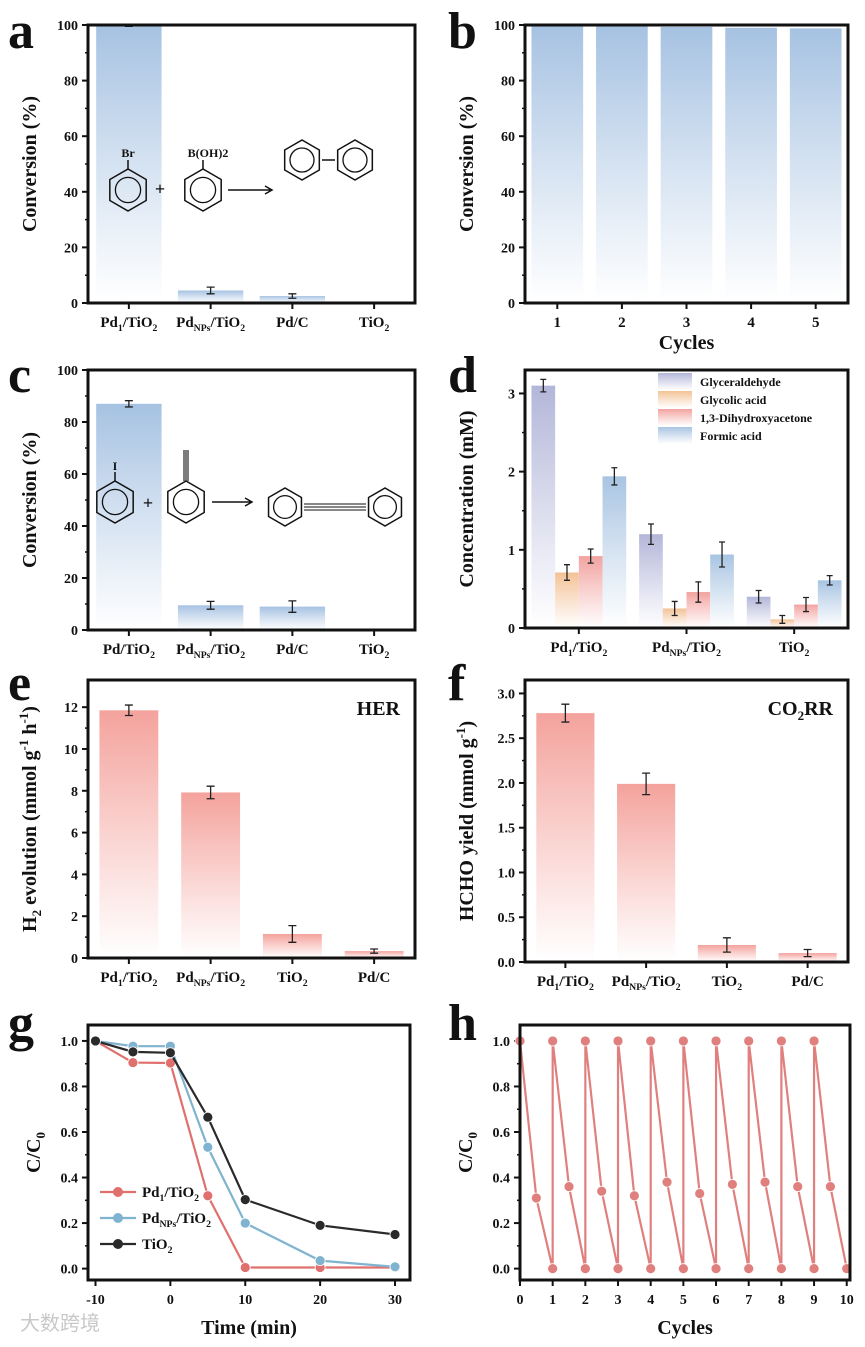 The width and height of the screenshot is (865, 1347). Describe the element at coordinates (30, 829) in the screenshot. I see `text-run: evolution (mmol g` at that location.